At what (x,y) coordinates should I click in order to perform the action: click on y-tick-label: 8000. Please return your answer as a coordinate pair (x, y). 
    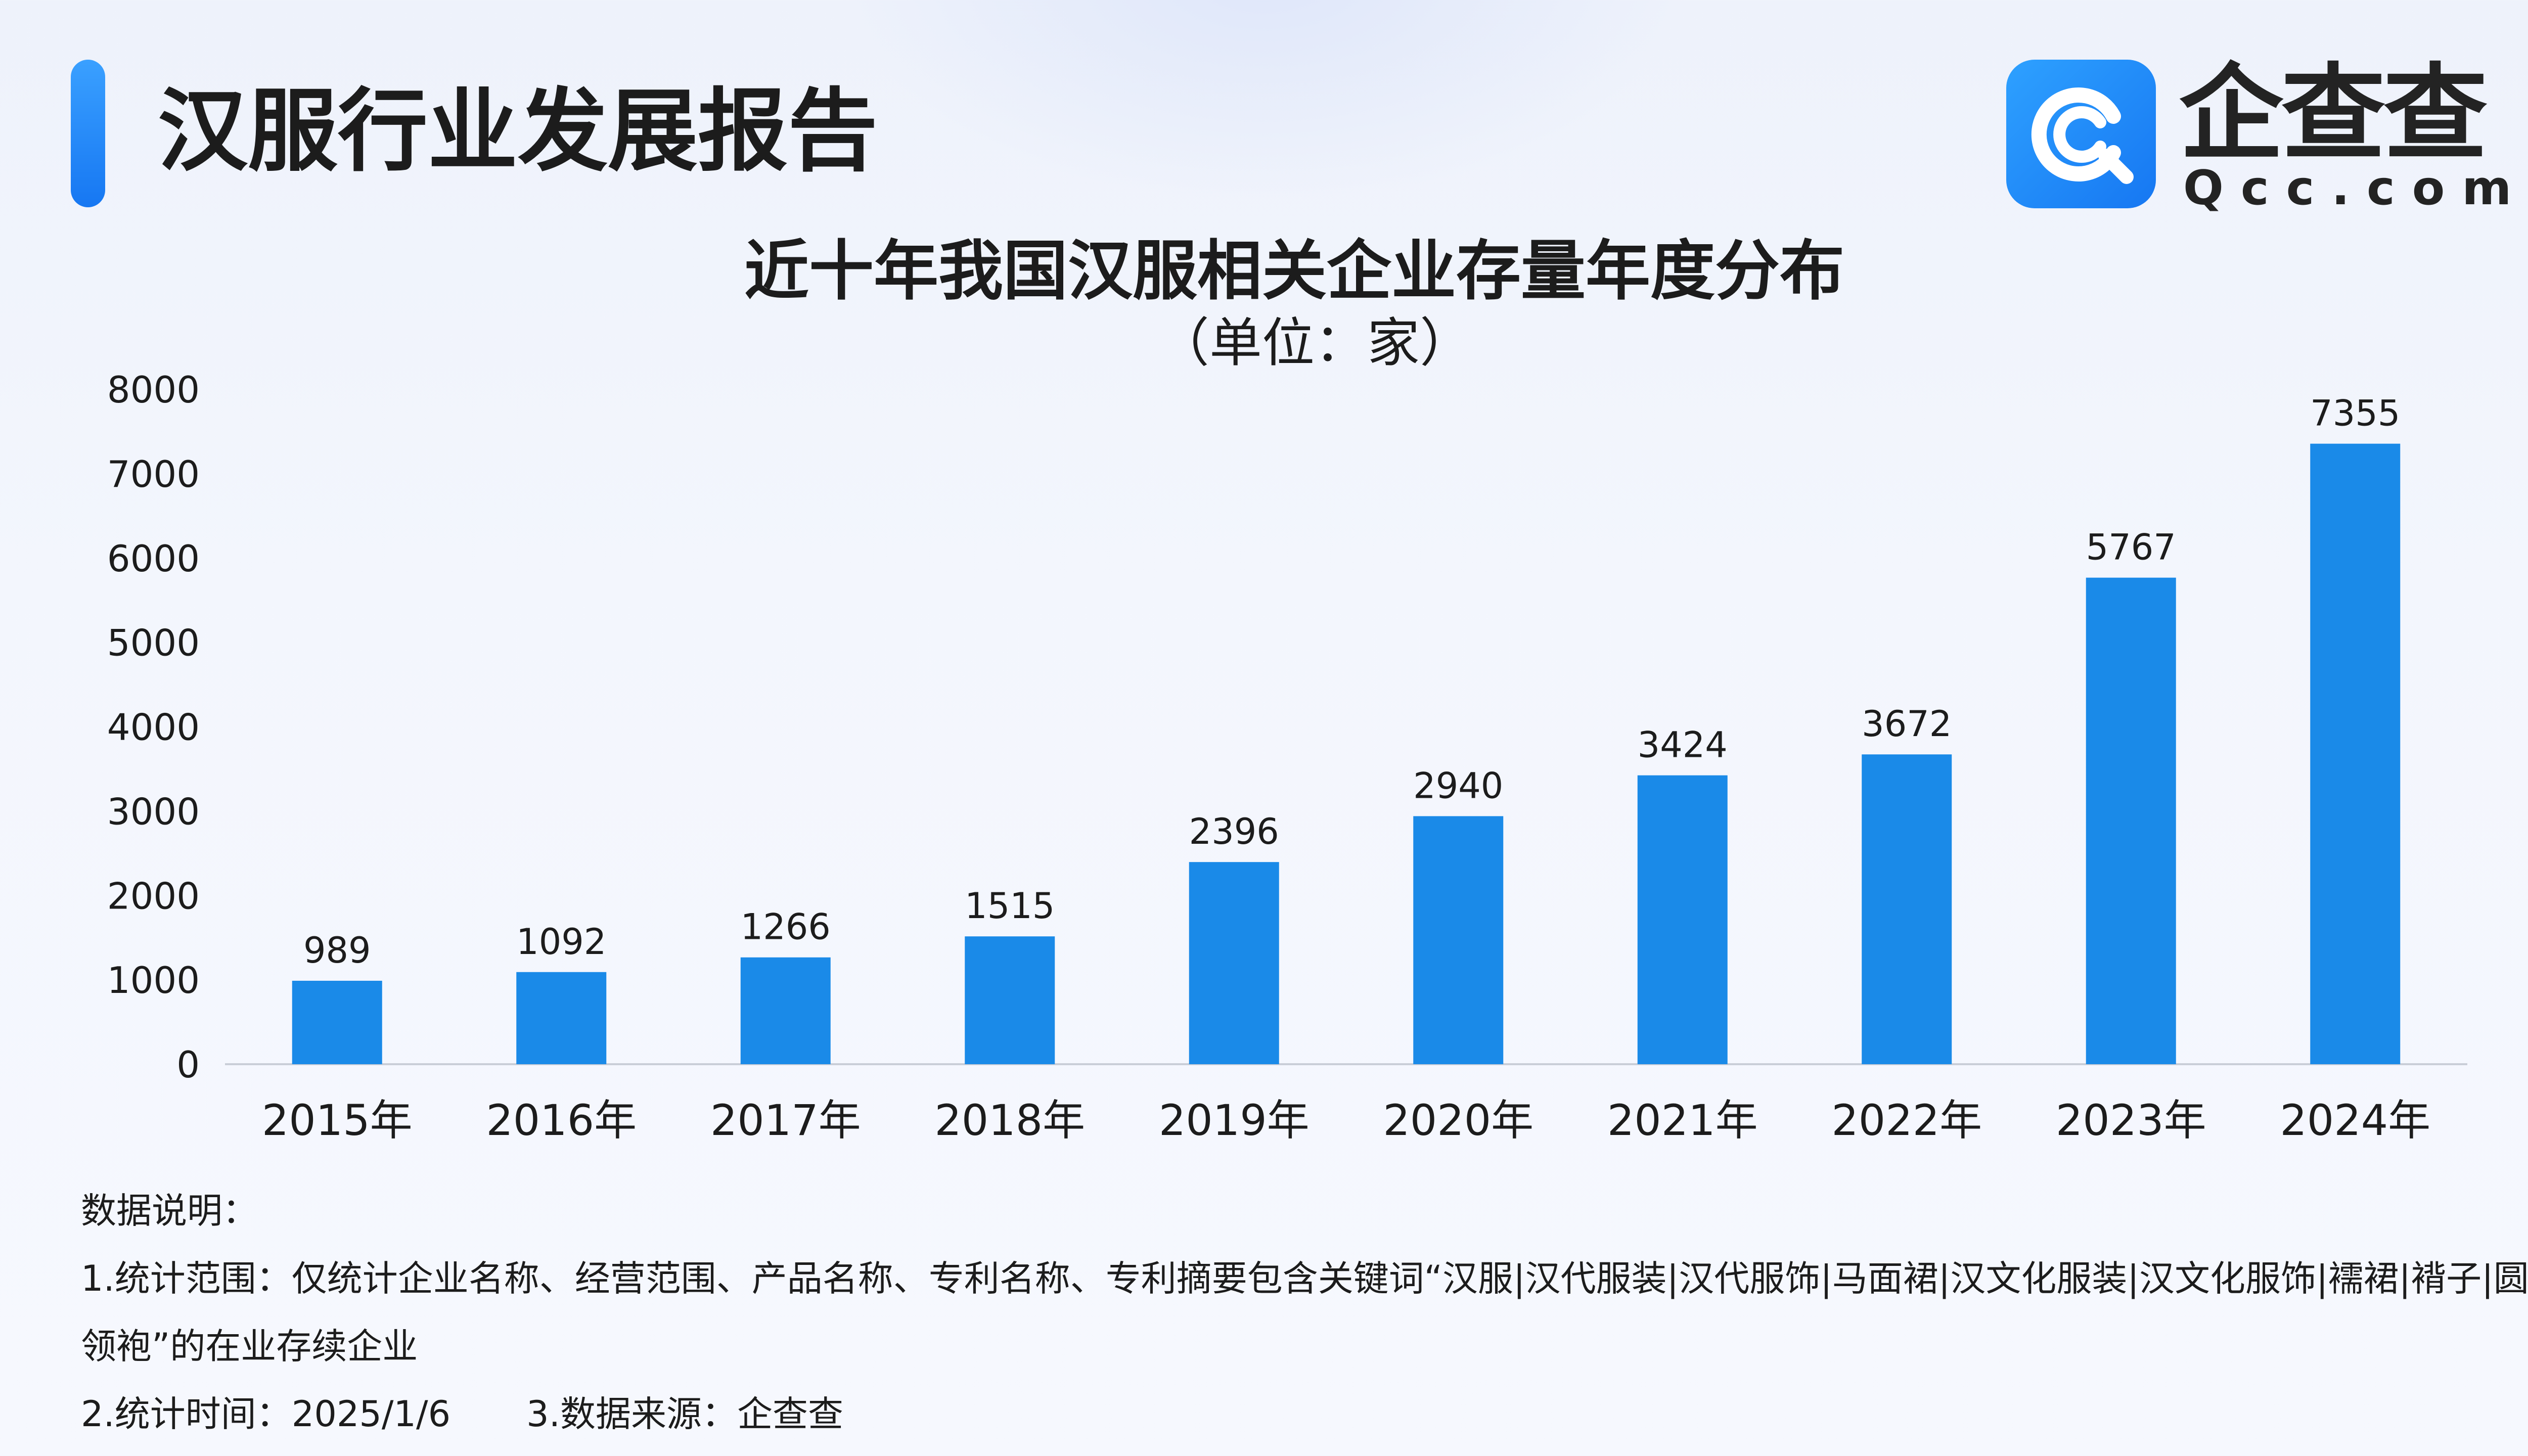
    Looking at the image, I should click on (153, 390).